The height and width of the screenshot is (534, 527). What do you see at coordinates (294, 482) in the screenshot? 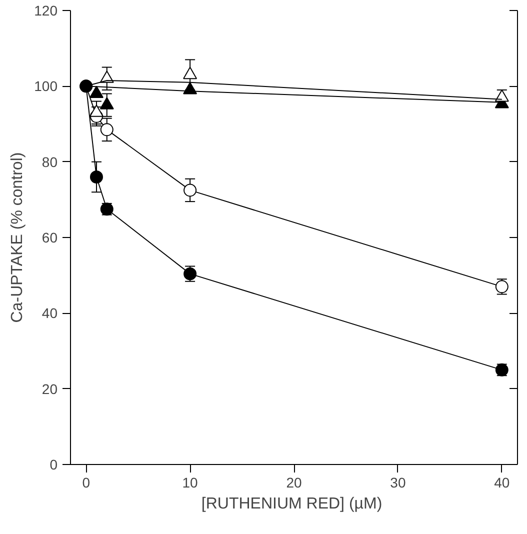
I see `x-tick-label: 20` at bounding box center [294, 482].